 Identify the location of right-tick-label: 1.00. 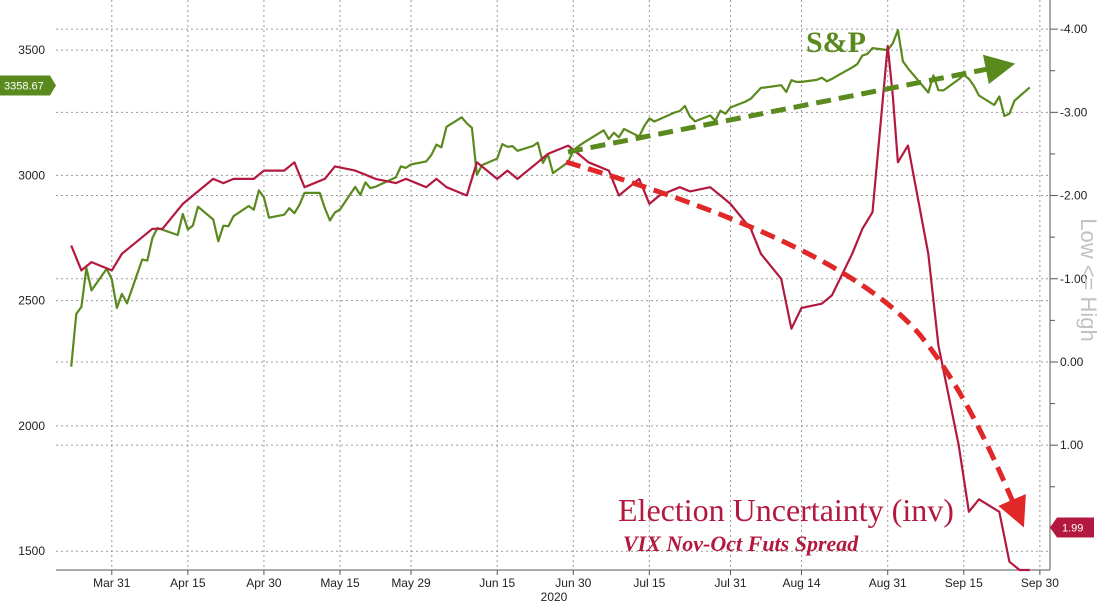
(1072, 445).